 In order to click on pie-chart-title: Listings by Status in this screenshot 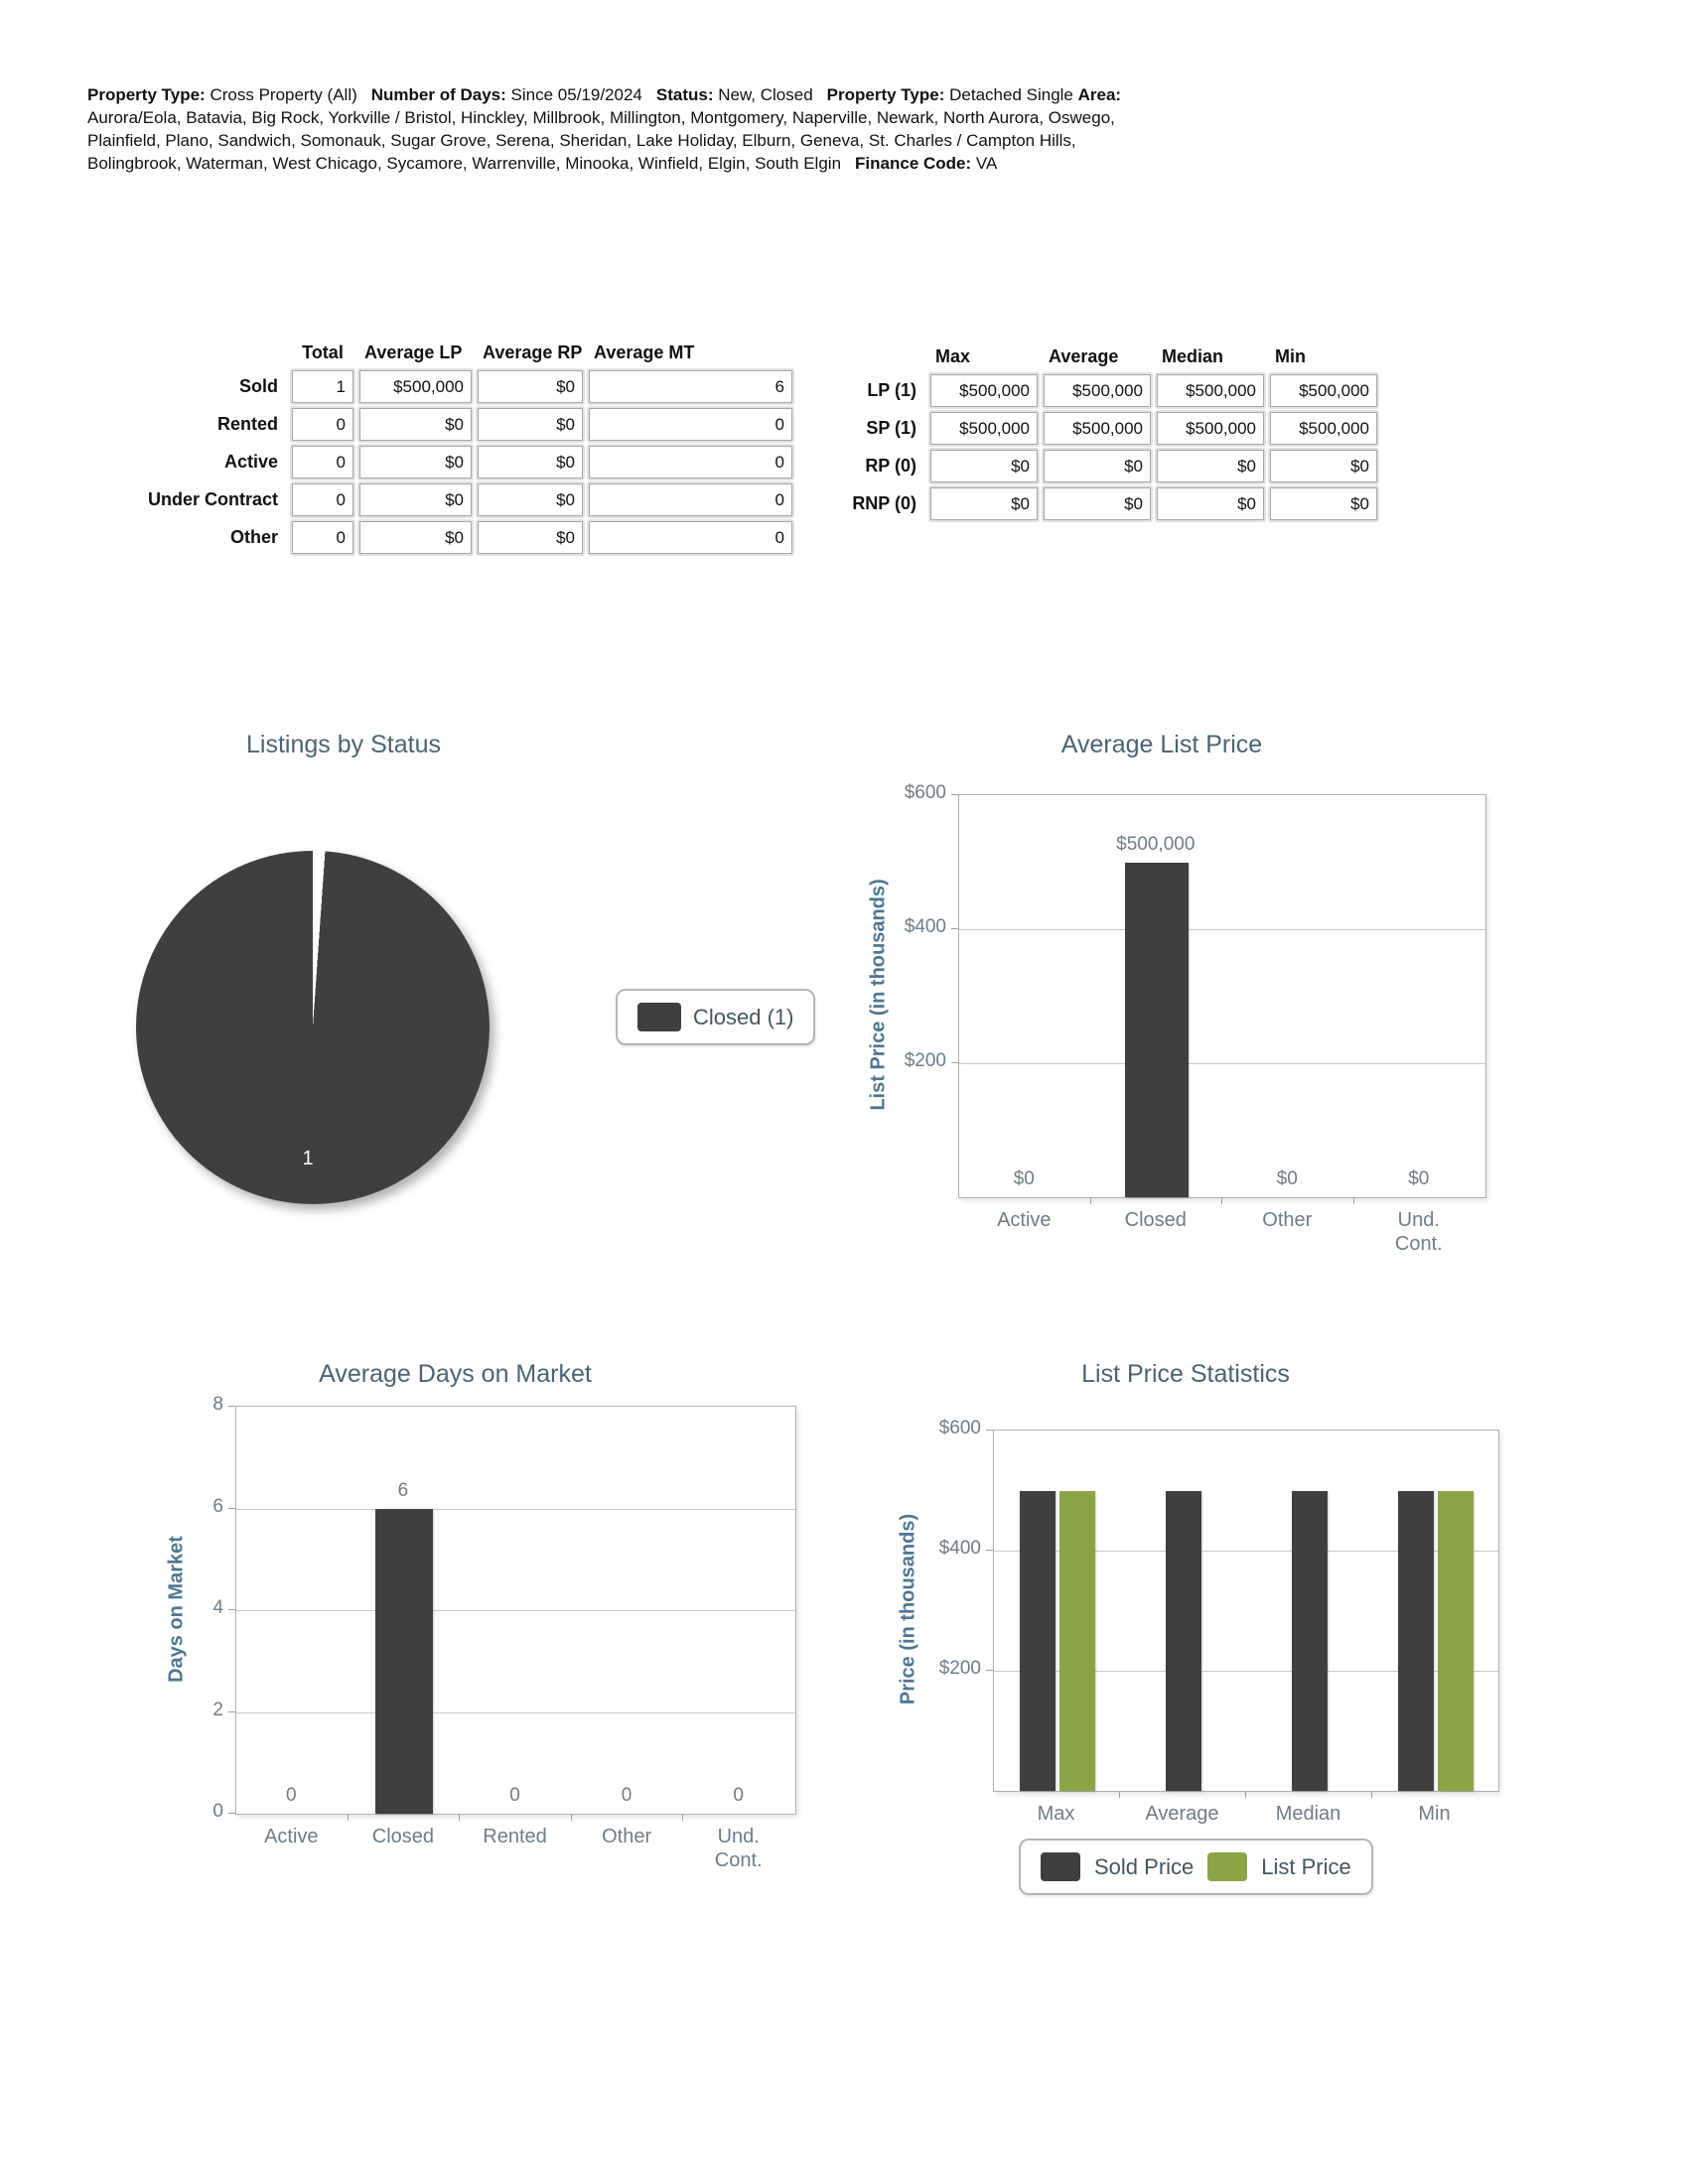, I will do `click(343, 744)`.